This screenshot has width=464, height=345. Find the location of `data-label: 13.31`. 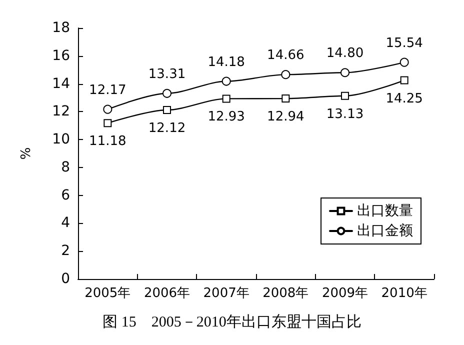

data-label: 13.31 is located at coordinates (167, 74).